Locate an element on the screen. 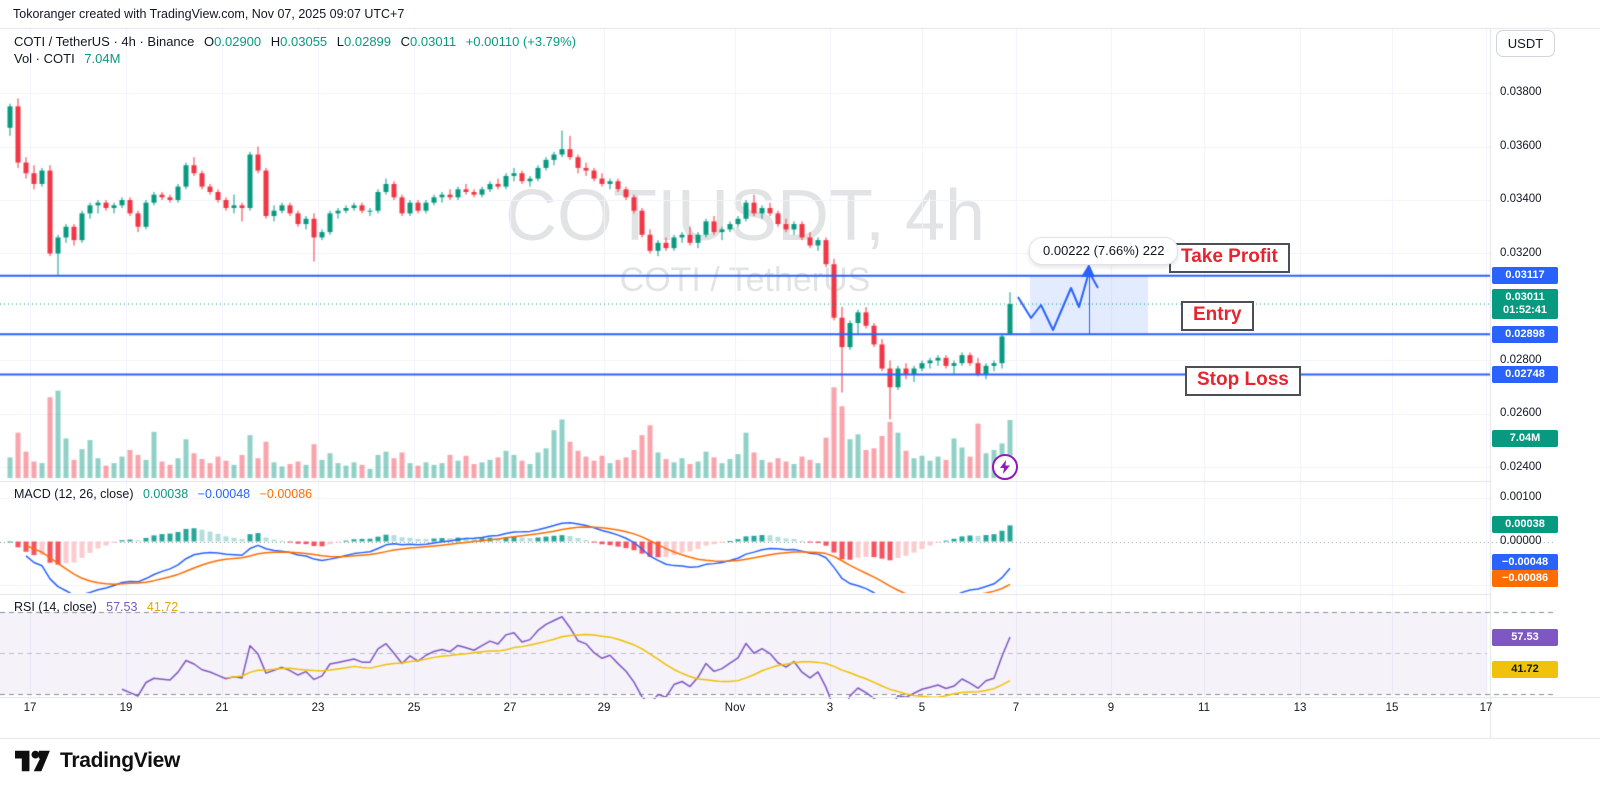  price-badge: 0.03011 01:52:41 is located at coordinates (1525, 304).